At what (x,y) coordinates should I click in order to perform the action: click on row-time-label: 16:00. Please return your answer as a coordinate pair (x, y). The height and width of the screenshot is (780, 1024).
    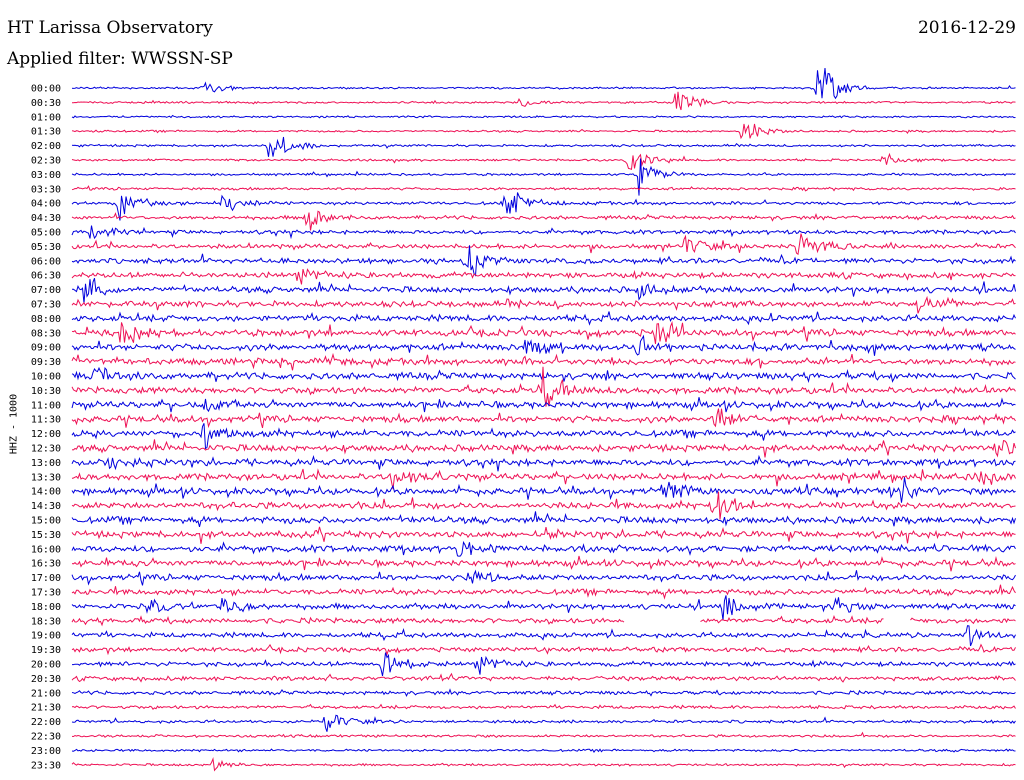
    Looking at the image, I should click on (46, 549).